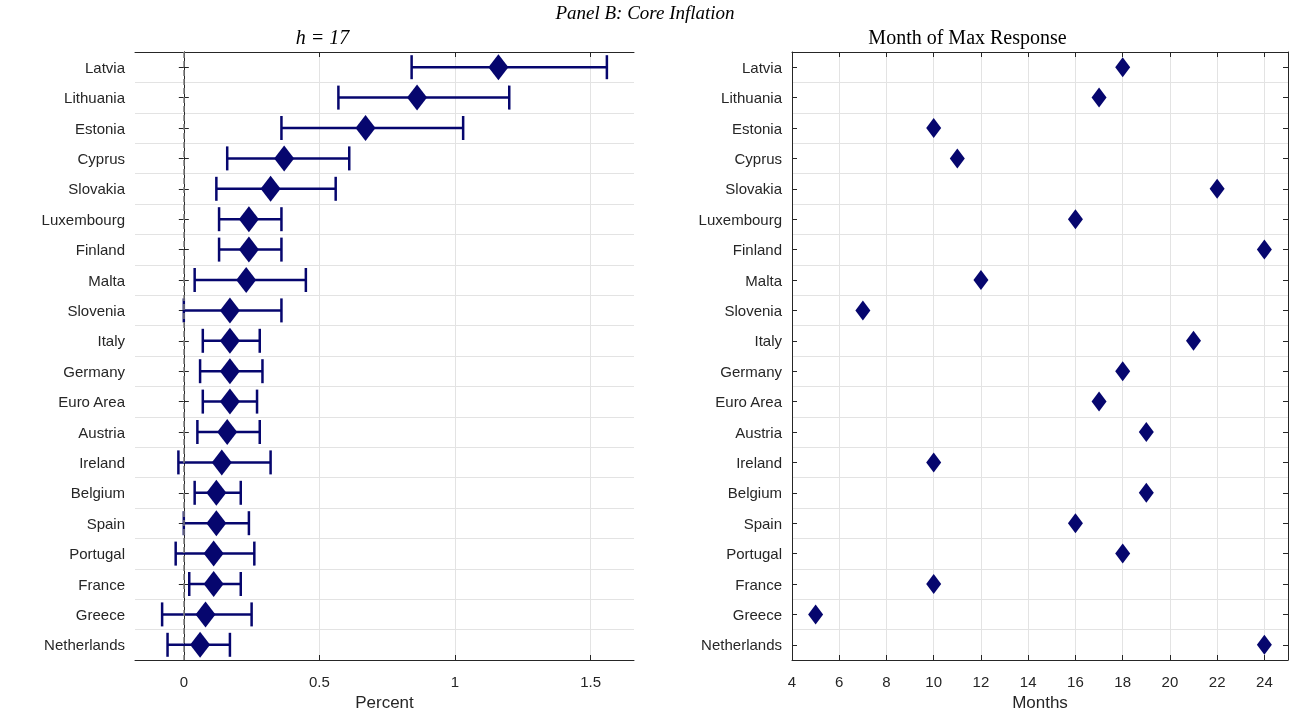  What do you see at coordinates (886, 681) in the screenshot?
I see `x-tick-label: 8` at bounding box center [886, 681].